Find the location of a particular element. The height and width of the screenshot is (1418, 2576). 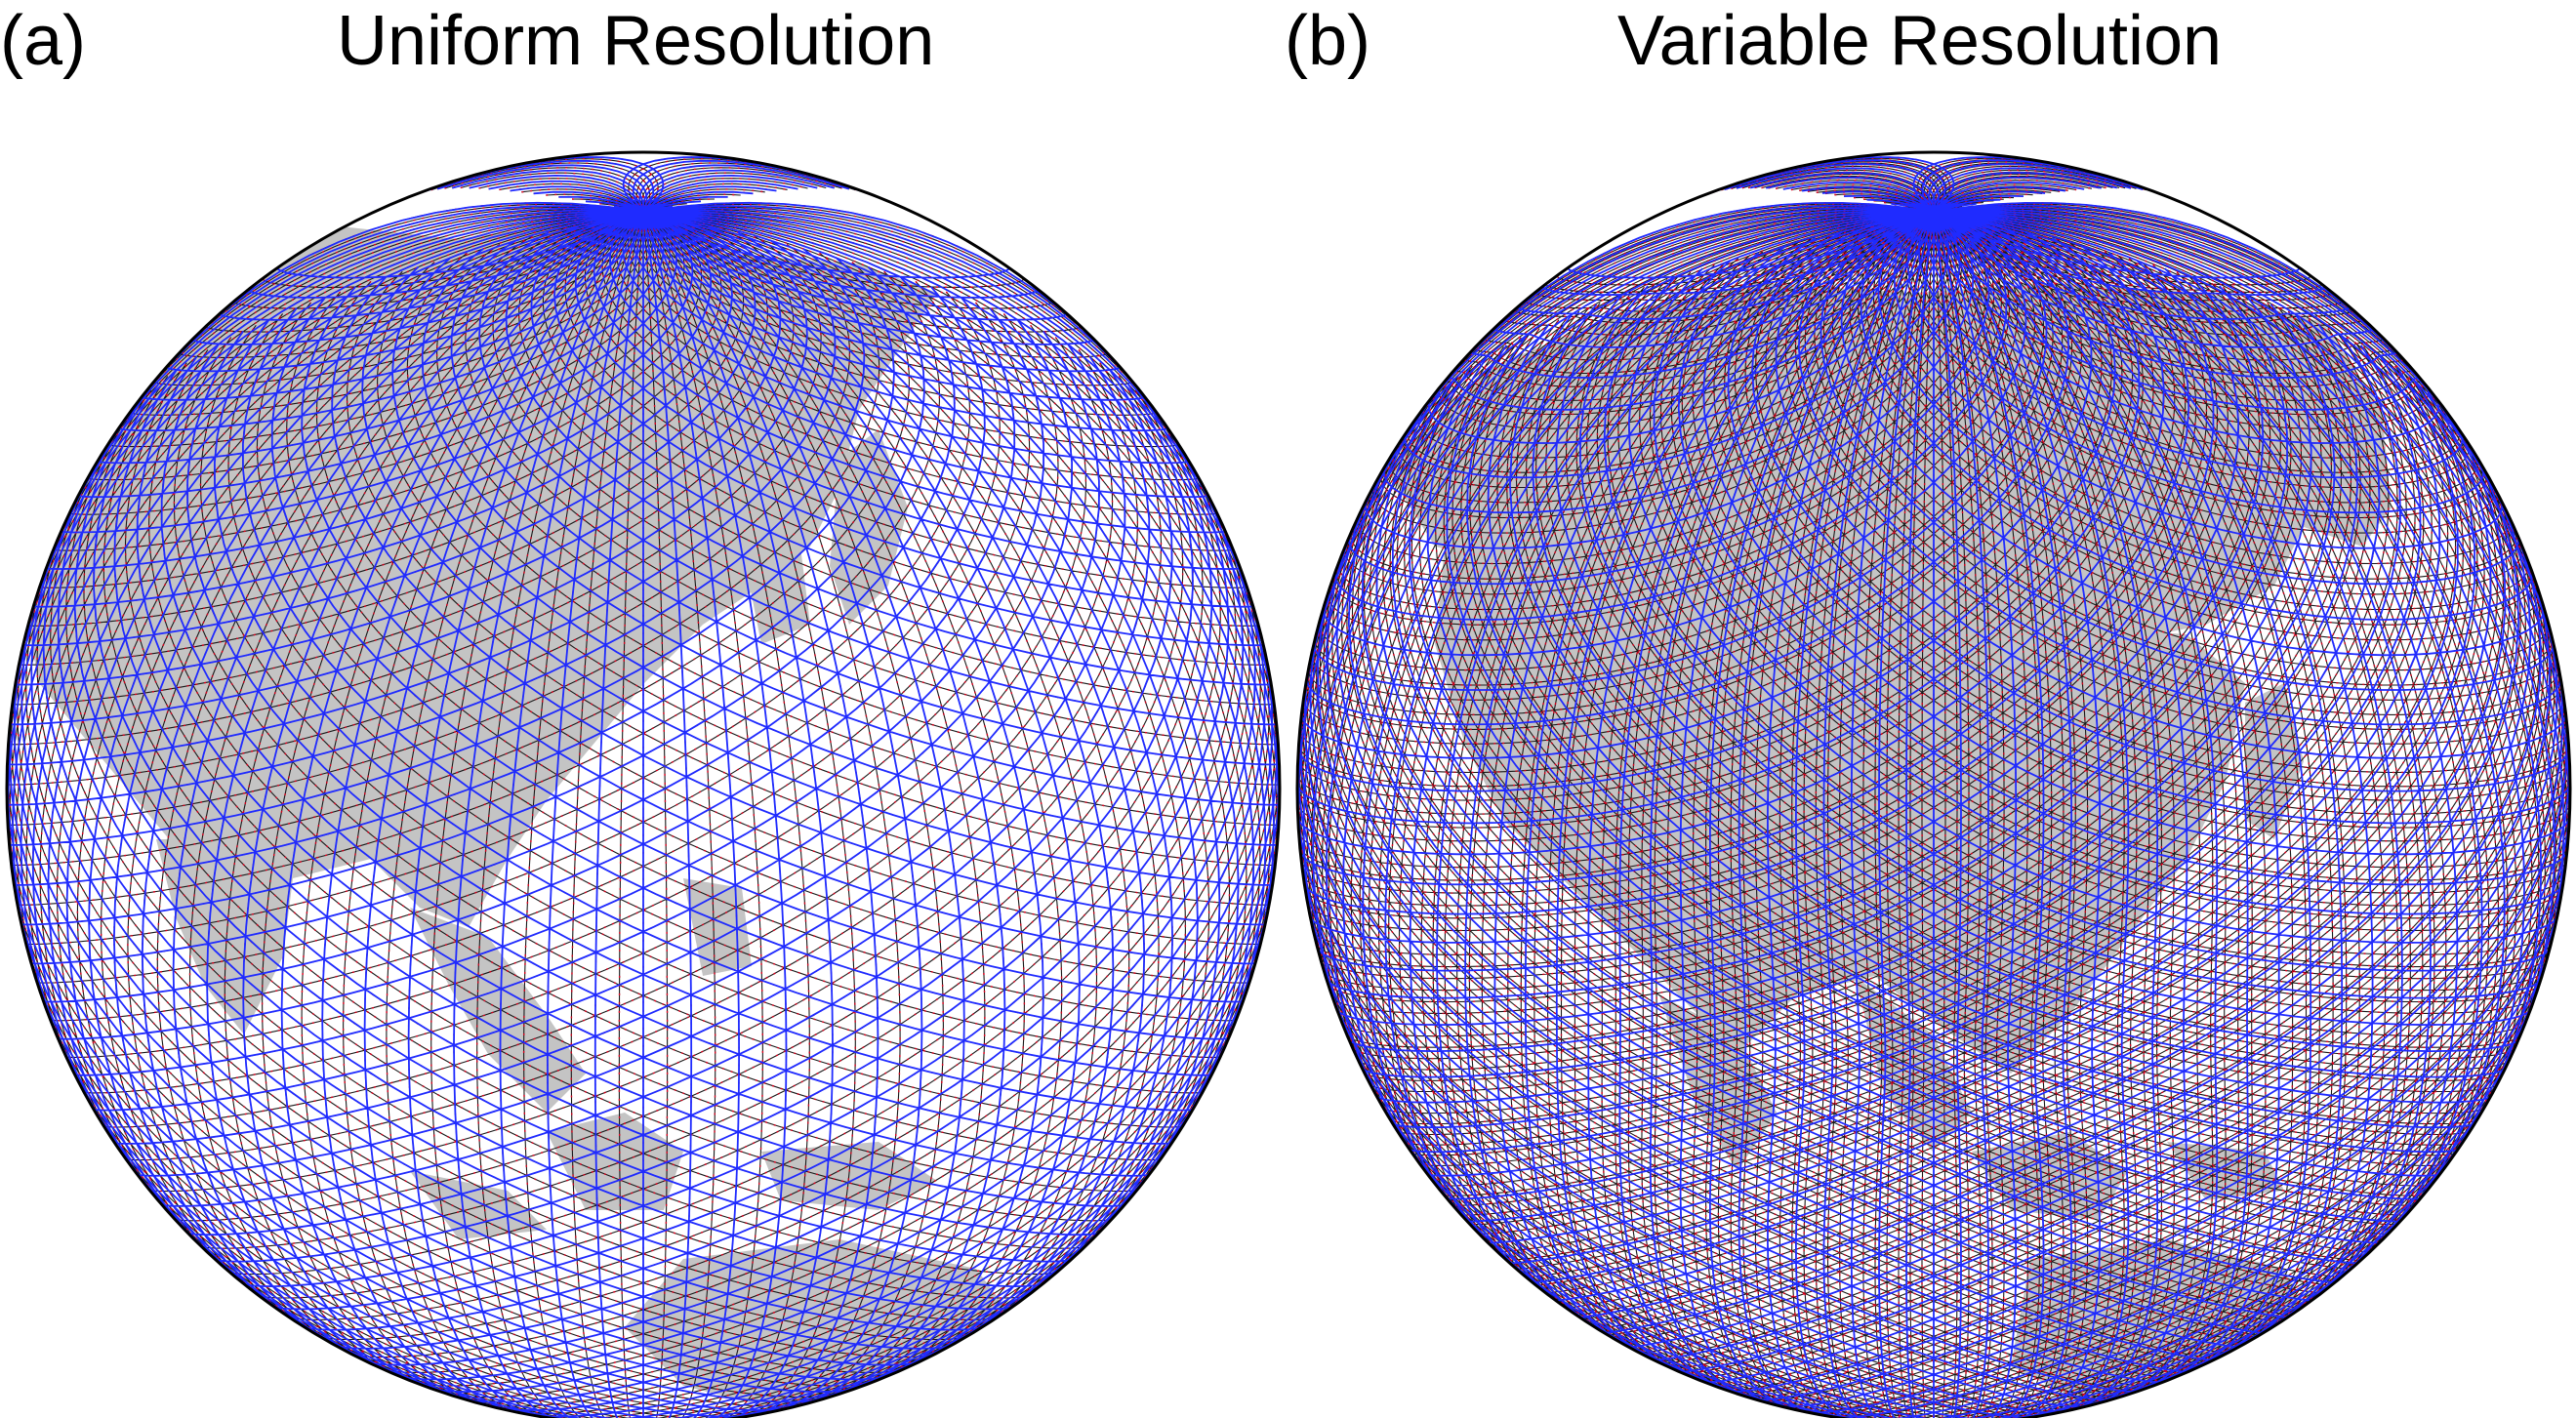

panel-a-label: (a) is located at coordinates (43, 41).